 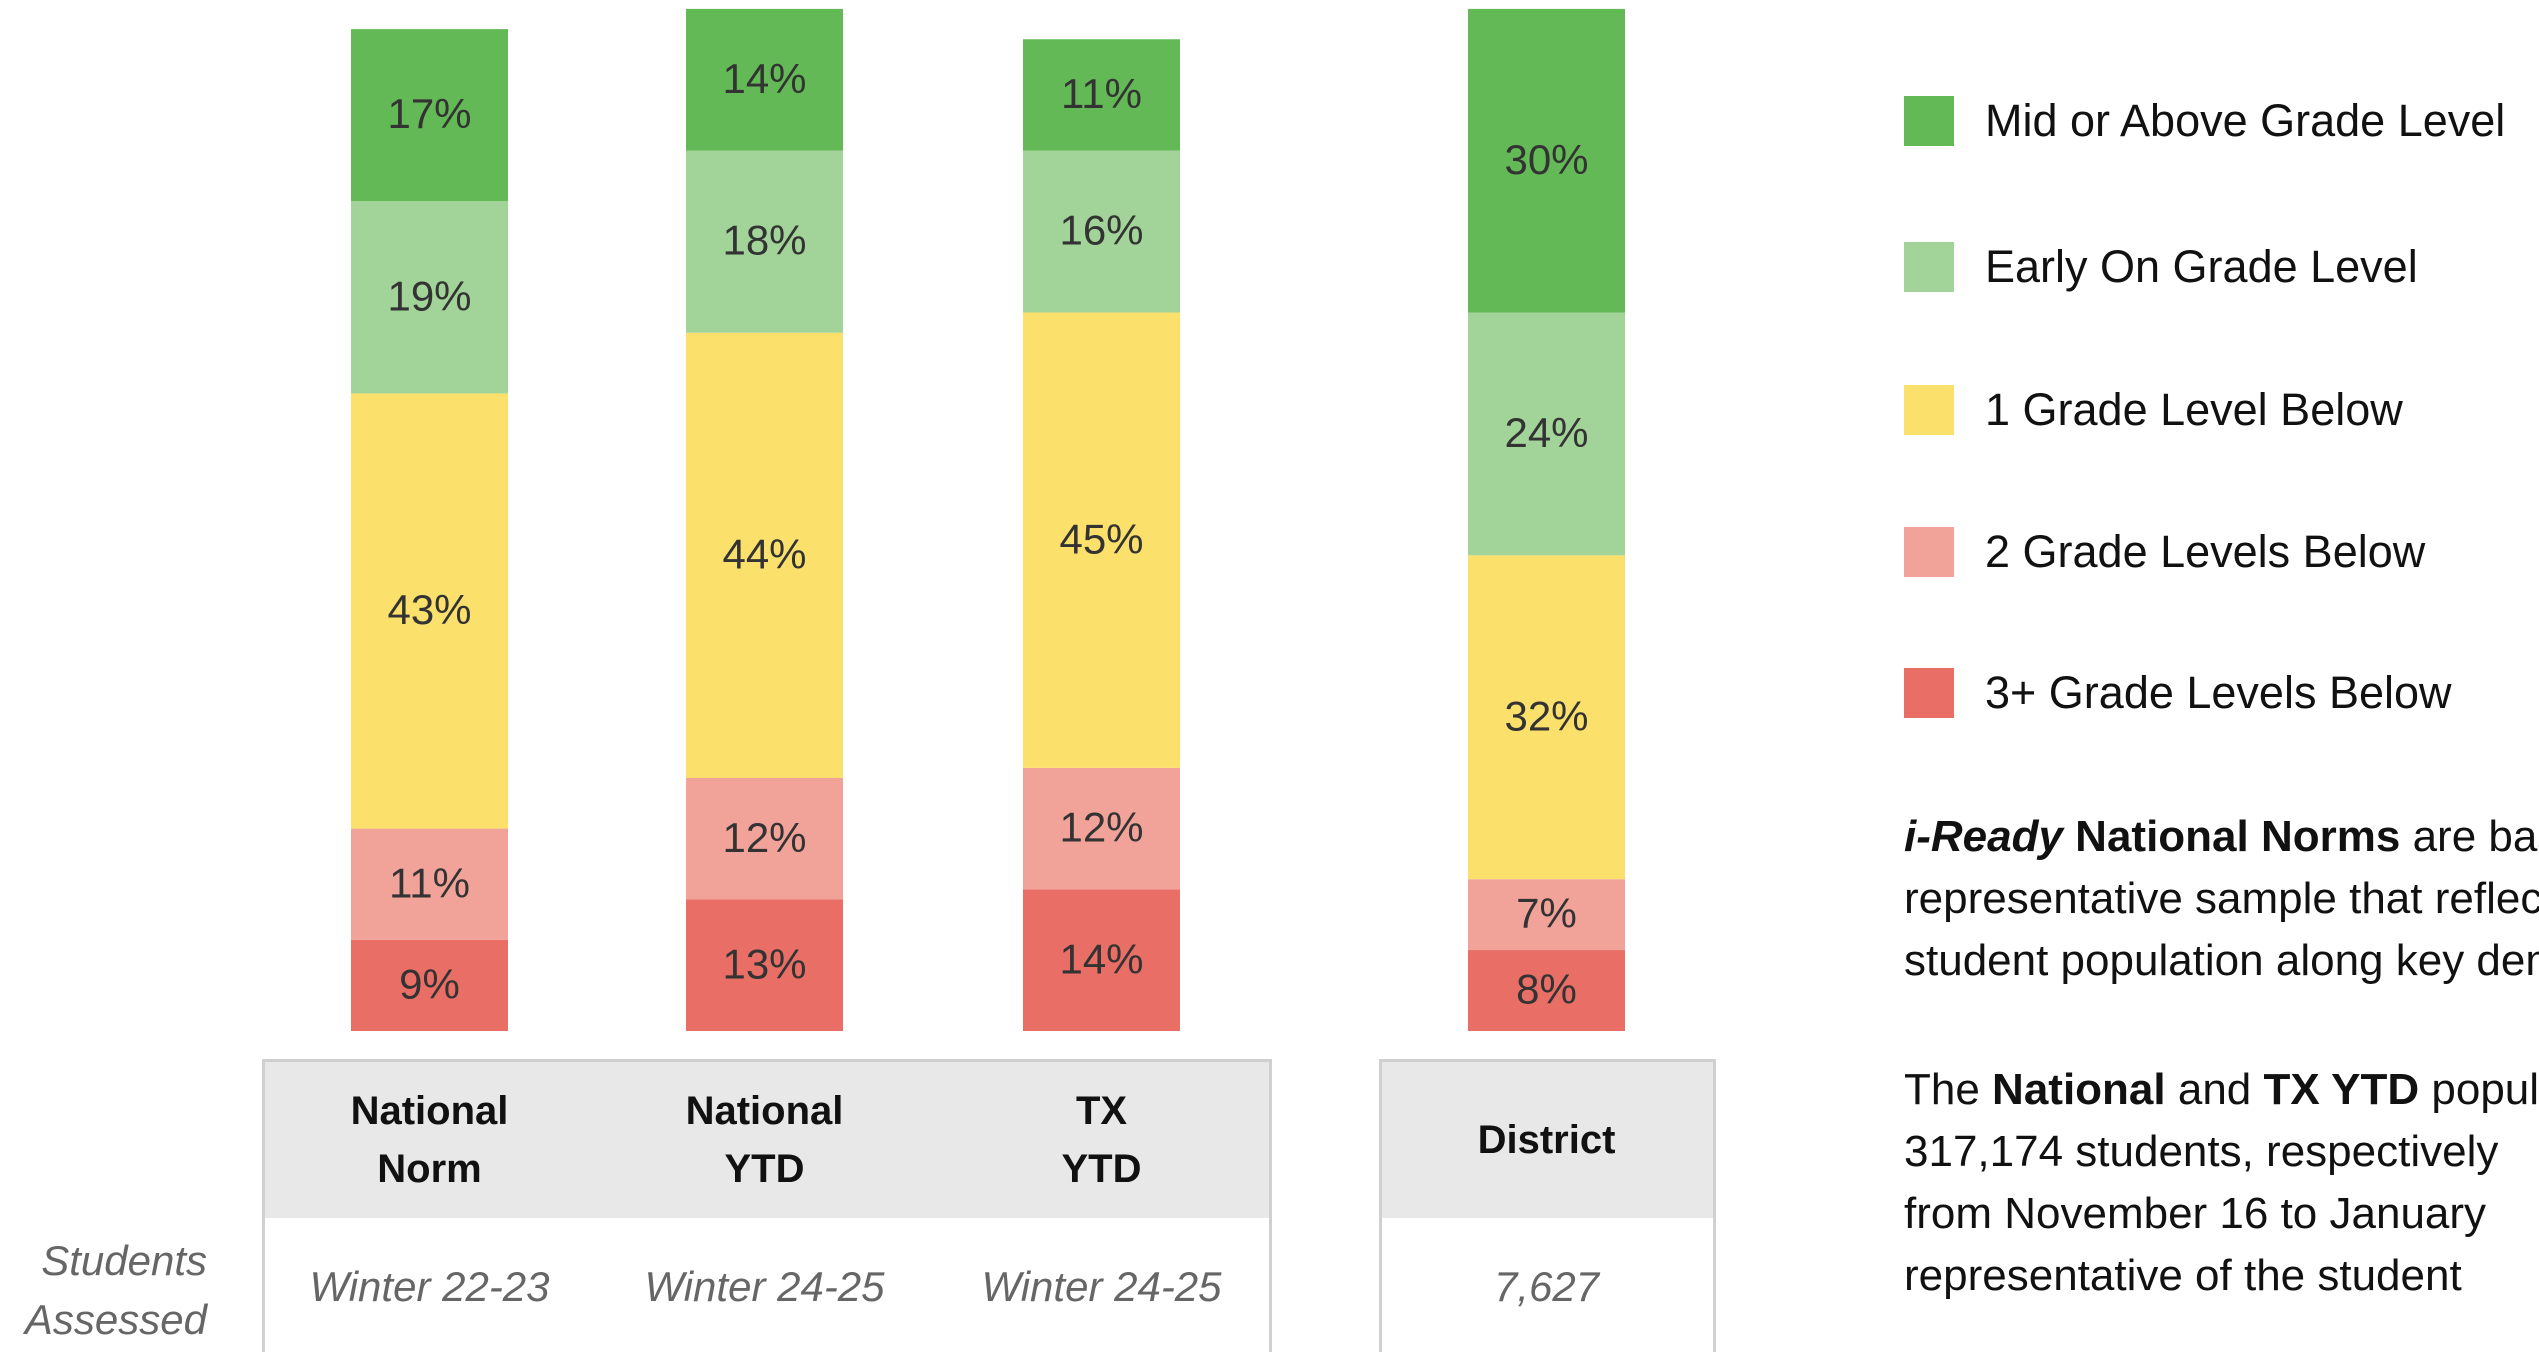 I want to click on legend-item: 2 Grade Levels Below, so click(x=2165, y=551).